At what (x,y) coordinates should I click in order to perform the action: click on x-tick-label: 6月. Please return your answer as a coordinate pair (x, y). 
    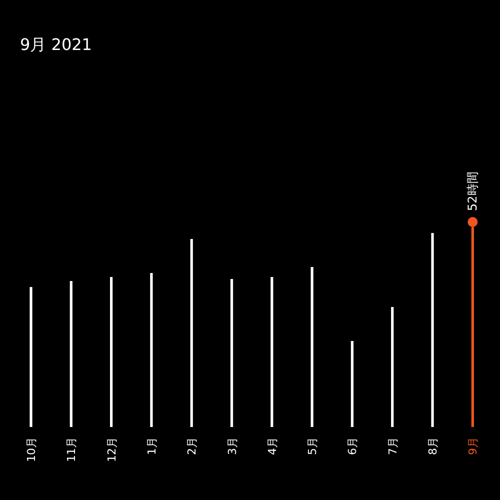
    Looking at the image, I should click on (353, 446).